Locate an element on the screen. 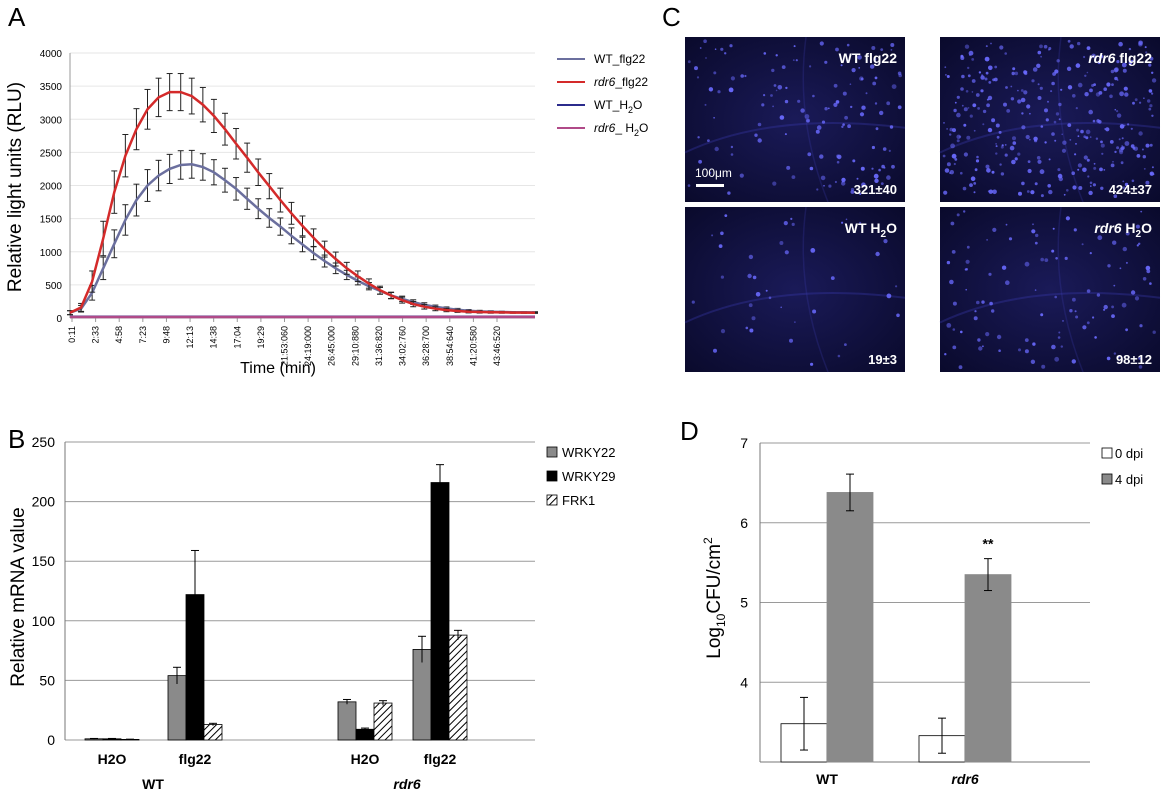  legend-label: WRKY29 is located at coordinates (588, 476).